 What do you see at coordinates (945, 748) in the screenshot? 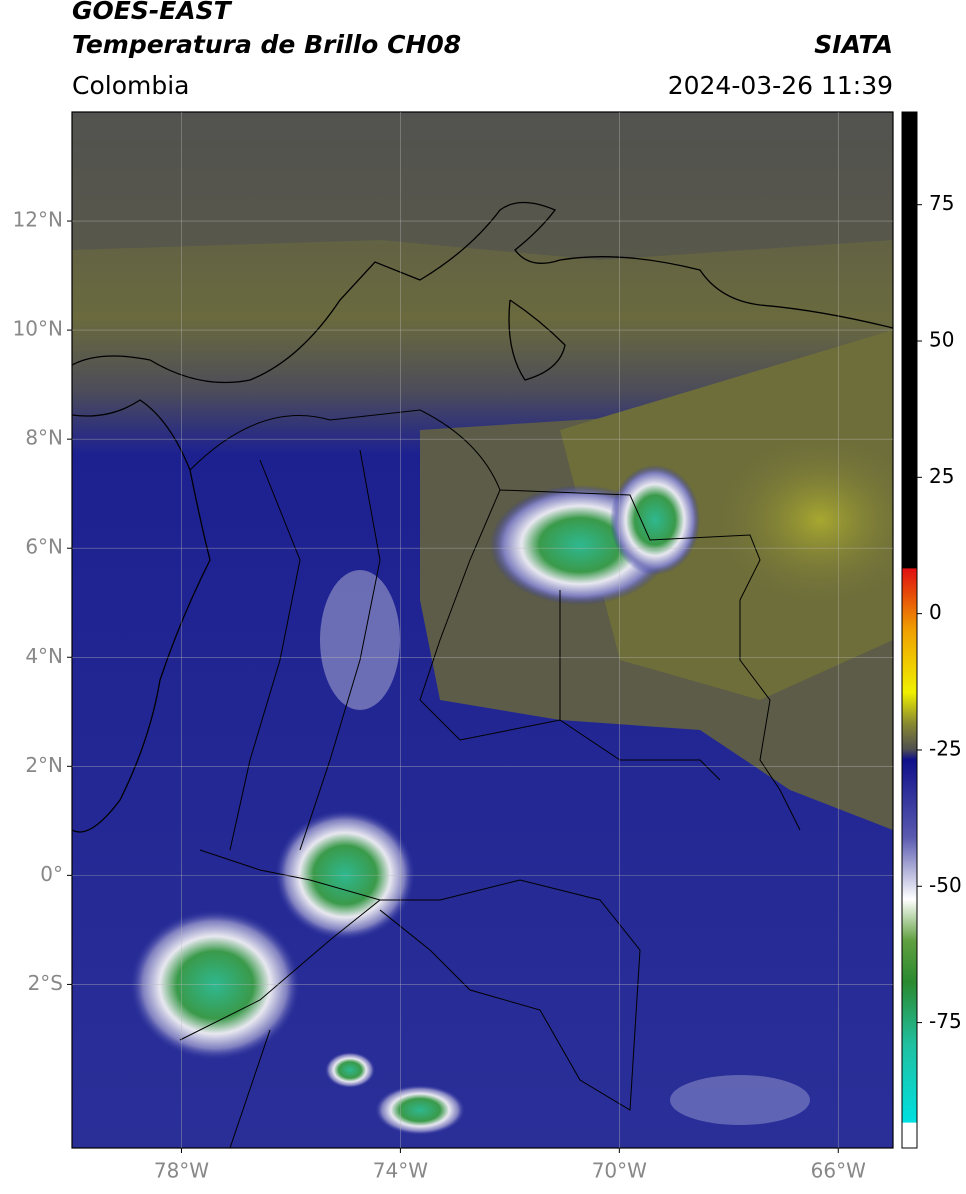
I see `colorbar-tick-label: -25` at bounding box center [945, 748].